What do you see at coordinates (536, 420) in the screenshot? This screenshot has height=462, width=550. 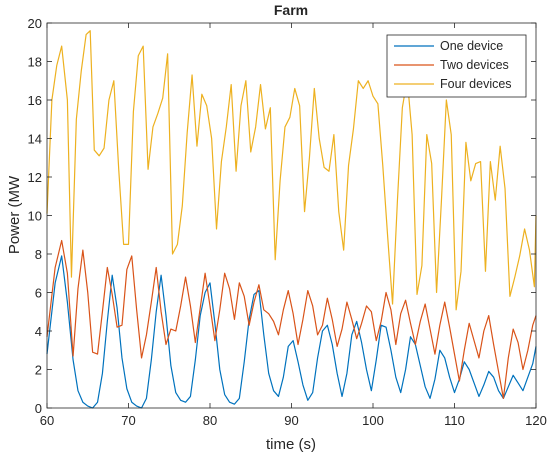 I see `x-tick-label: 120` at bounding box center [536, 420].